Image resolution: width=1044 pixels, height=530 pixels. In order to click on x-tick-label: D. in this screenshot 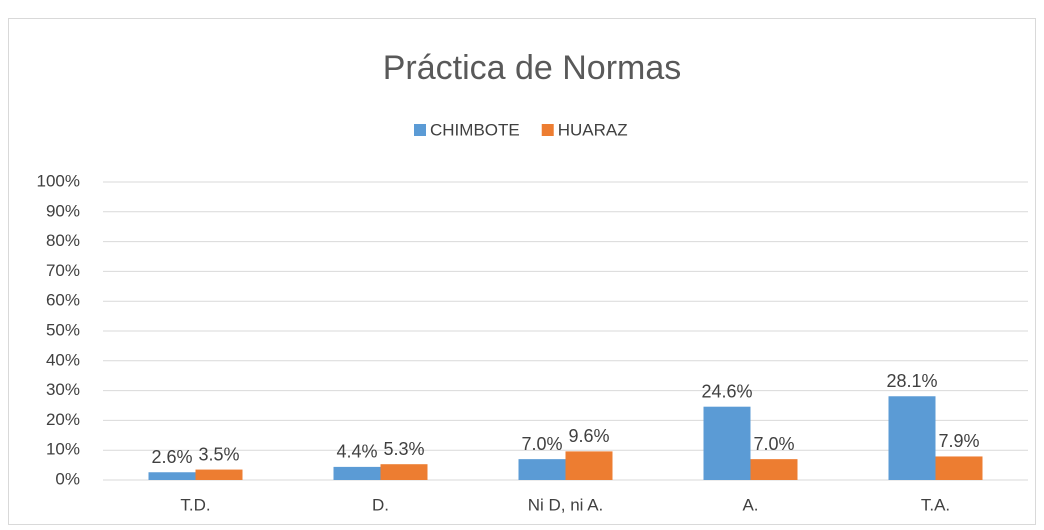, I will do `click(380, 504)`.